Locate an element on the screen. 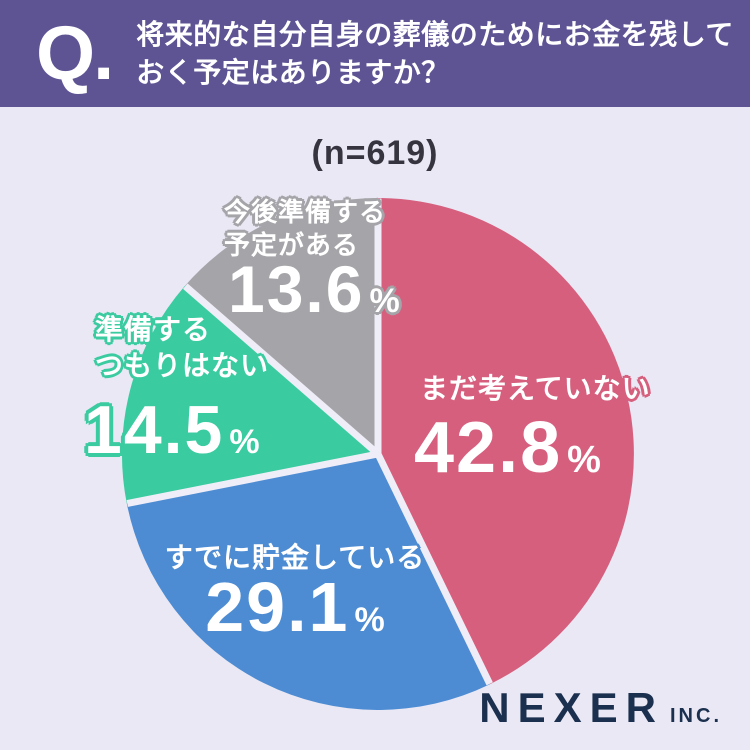  segment-value-no-intention: 14.5 % is located at coordinates (172, 430).